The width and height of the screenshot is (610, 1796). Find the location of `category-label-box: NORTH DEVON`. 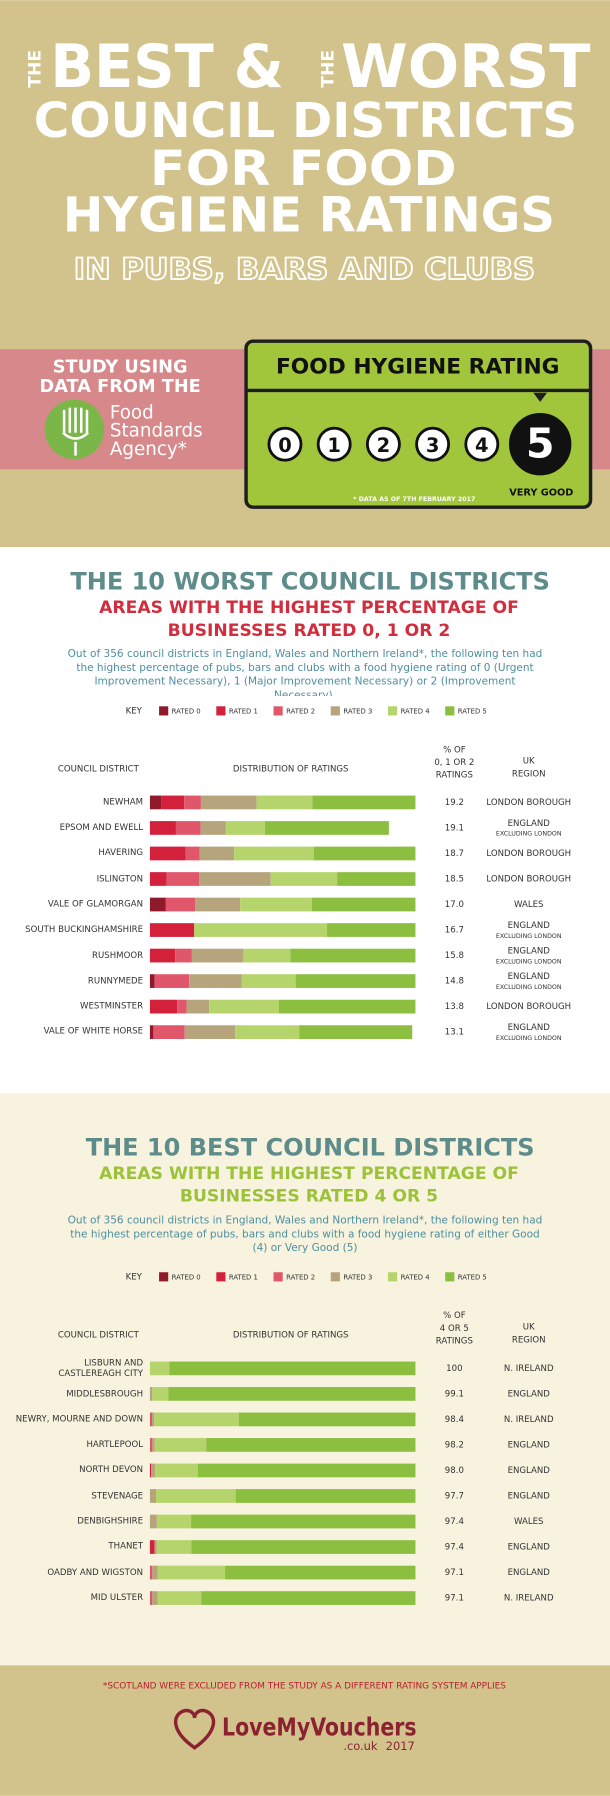

category-label-box: NORTH DEVON is located at coordinates (111, 1469).